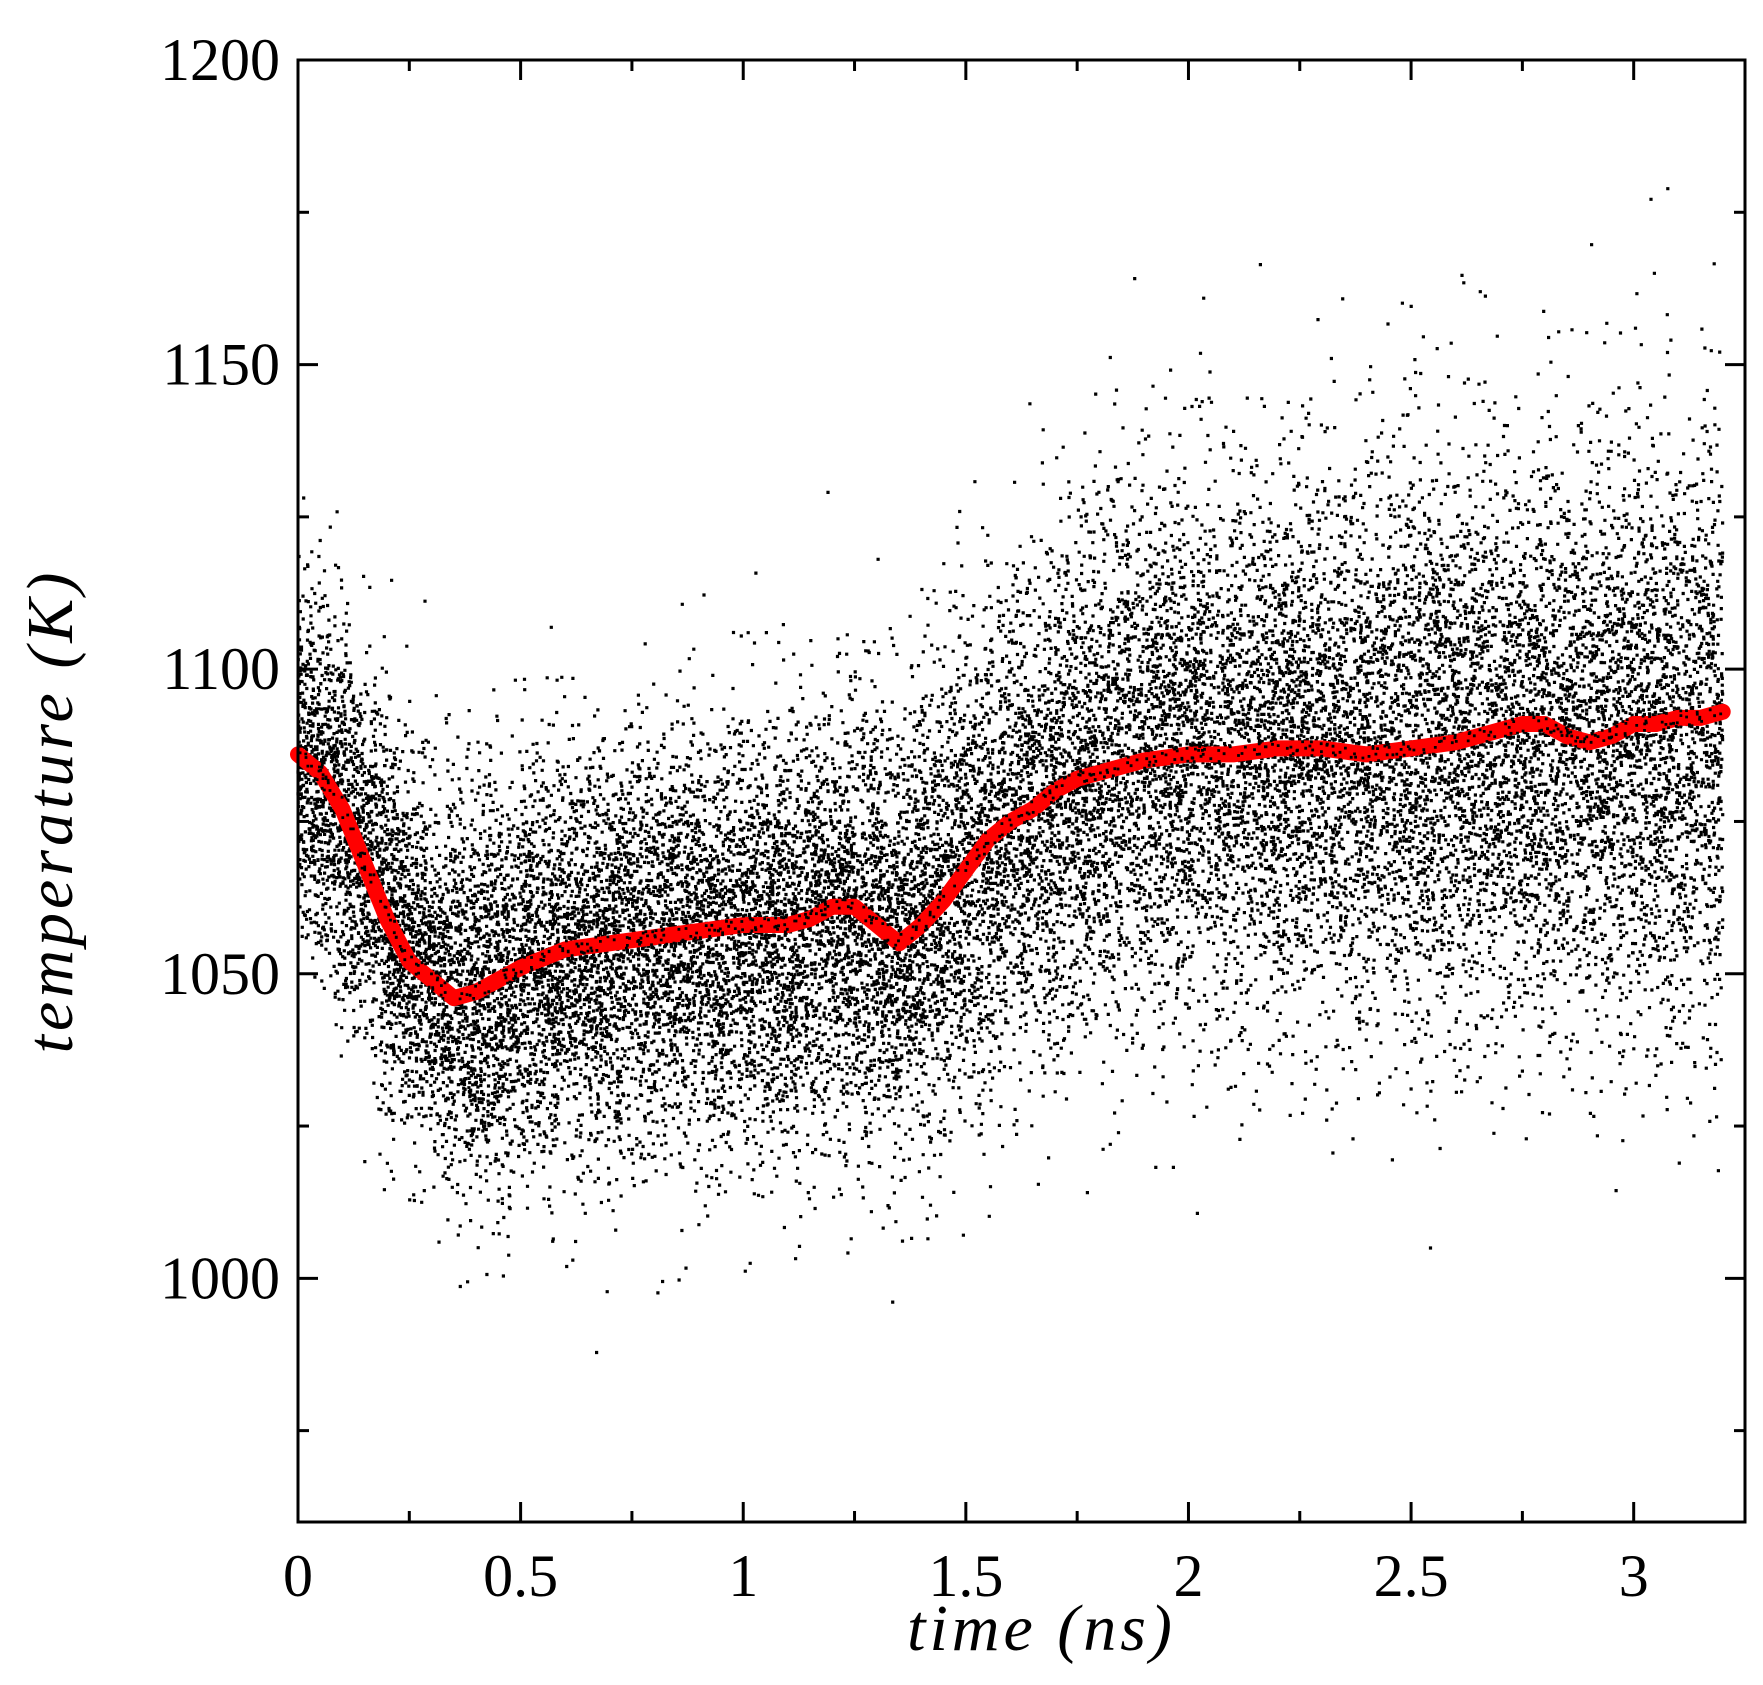 This screenshot has width=1763, height=1685. Describe the element at coordinates (220, 60) in the screenshot. I see `y-tick-label: 1200` at that location.